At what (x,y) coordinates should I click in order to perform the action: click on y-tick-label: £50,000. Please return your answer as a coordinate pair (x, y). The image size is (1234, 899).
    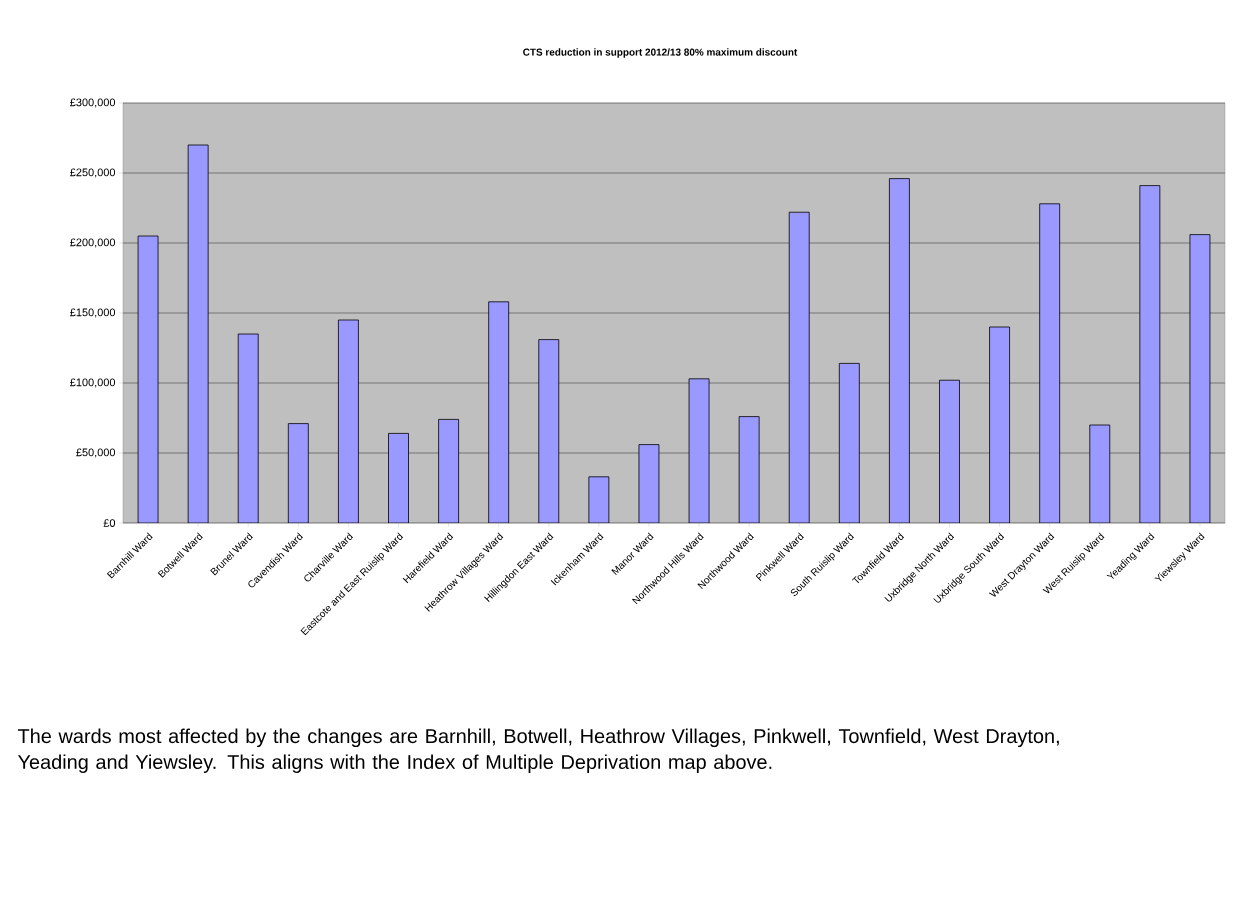
    Looking at the image, I should click on (96, 453).